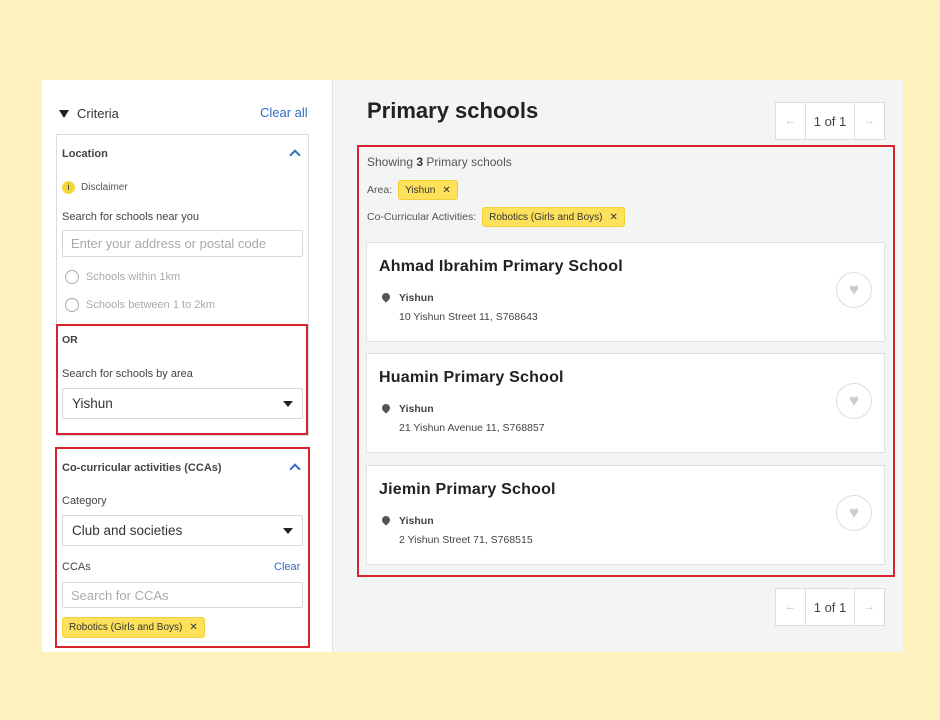  I want to click on category-value: Club and societies, so click(127, 530).